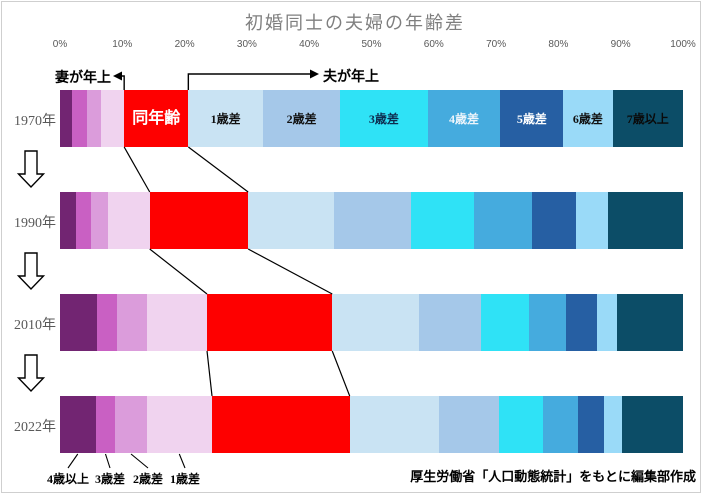 This screenshot has height=496, width=710. I want to click on bar-segment-label: 6歳差, so click(587, 118).